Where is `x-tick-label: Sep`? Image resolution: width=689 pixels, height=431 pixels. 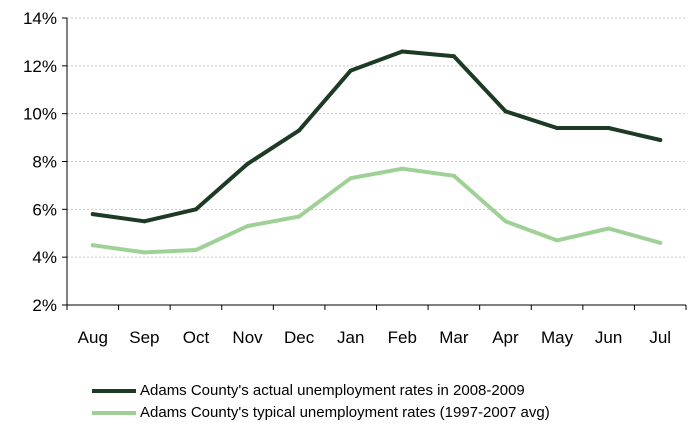 x-tick-label: Sep is located at coordinates (144, 337).